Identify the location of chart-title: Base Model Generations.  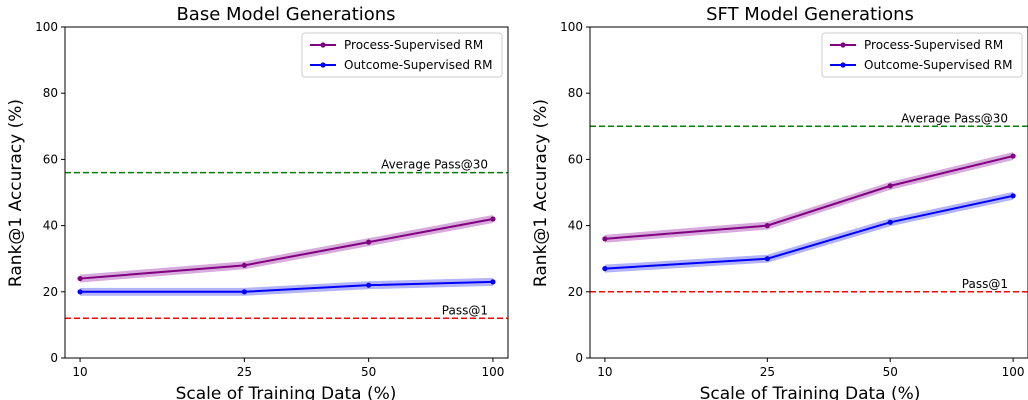
(285, 14).